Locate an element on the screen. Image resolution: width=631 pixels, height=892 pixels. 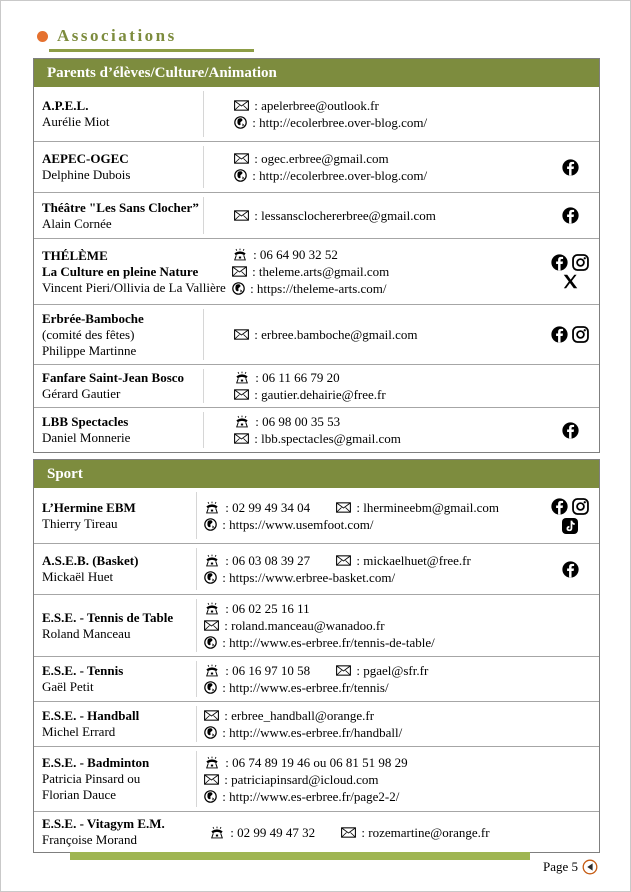
contact-phone-value: : 06 16 97 10 58 is located at coordinates (257, 670).